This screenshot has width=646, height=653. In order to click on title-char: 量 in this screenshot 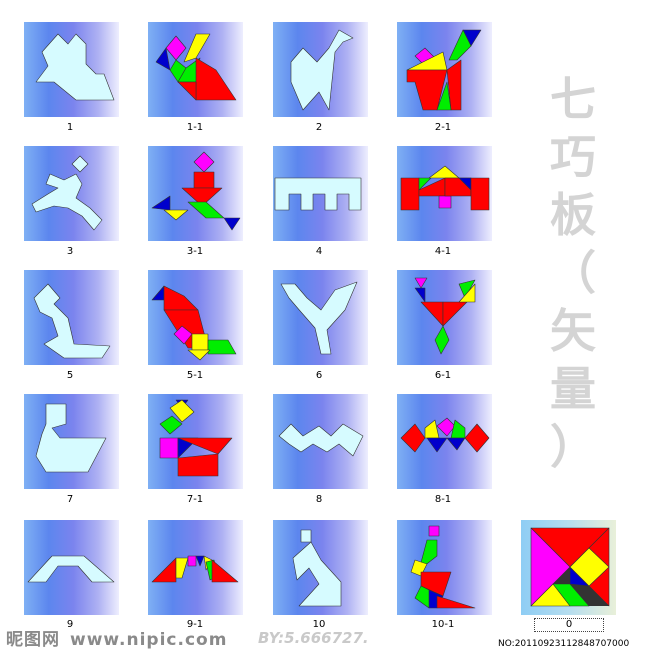, I will do `click(573, 389)`.